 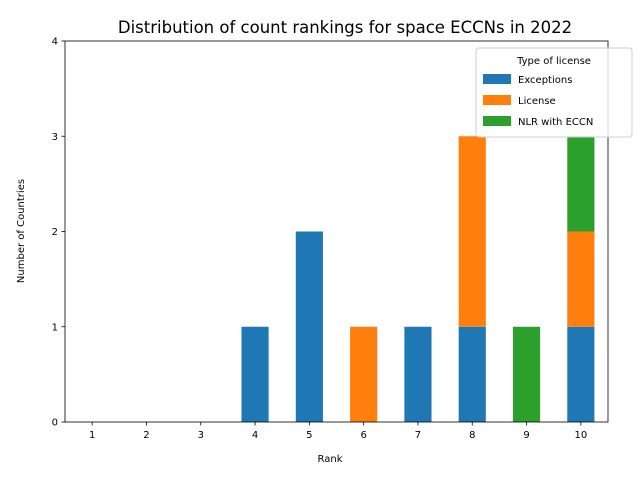 I want to click on legend-label: Exceptions, so click(x=545, y=80).